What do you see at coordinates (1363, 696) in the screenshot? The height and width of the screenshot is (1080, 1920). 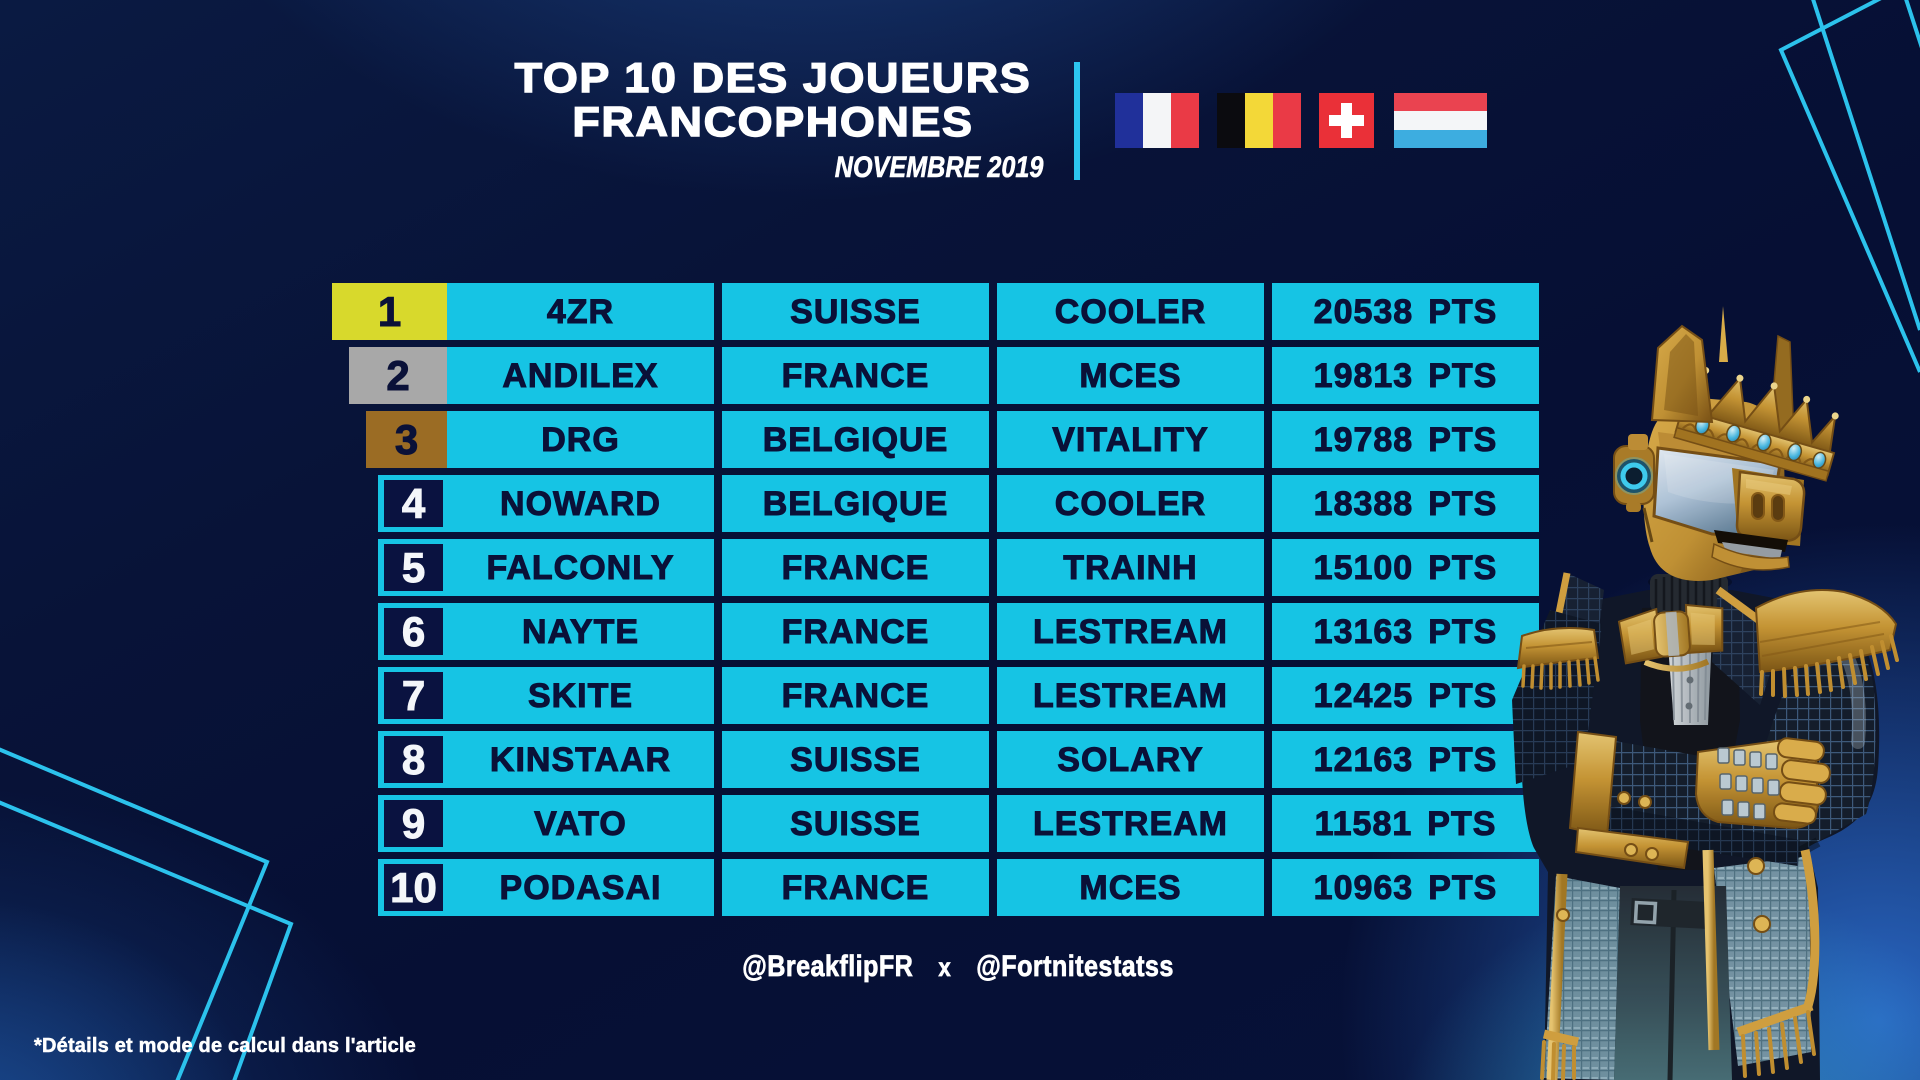 I see `points-value: 12425` at bounding box center [1363, 696].